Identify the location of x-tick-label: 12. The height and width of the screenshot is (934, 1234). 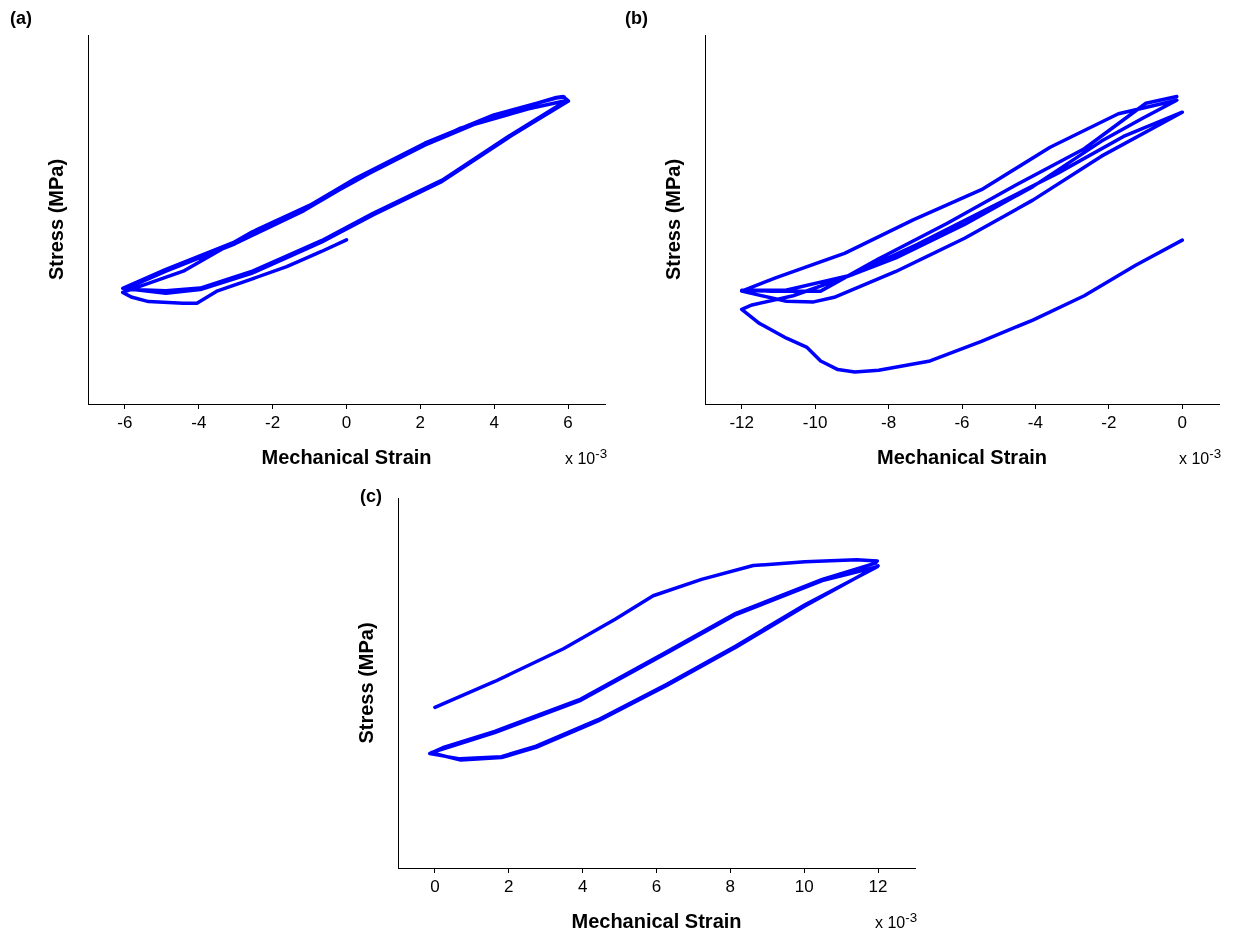
(878, 886).